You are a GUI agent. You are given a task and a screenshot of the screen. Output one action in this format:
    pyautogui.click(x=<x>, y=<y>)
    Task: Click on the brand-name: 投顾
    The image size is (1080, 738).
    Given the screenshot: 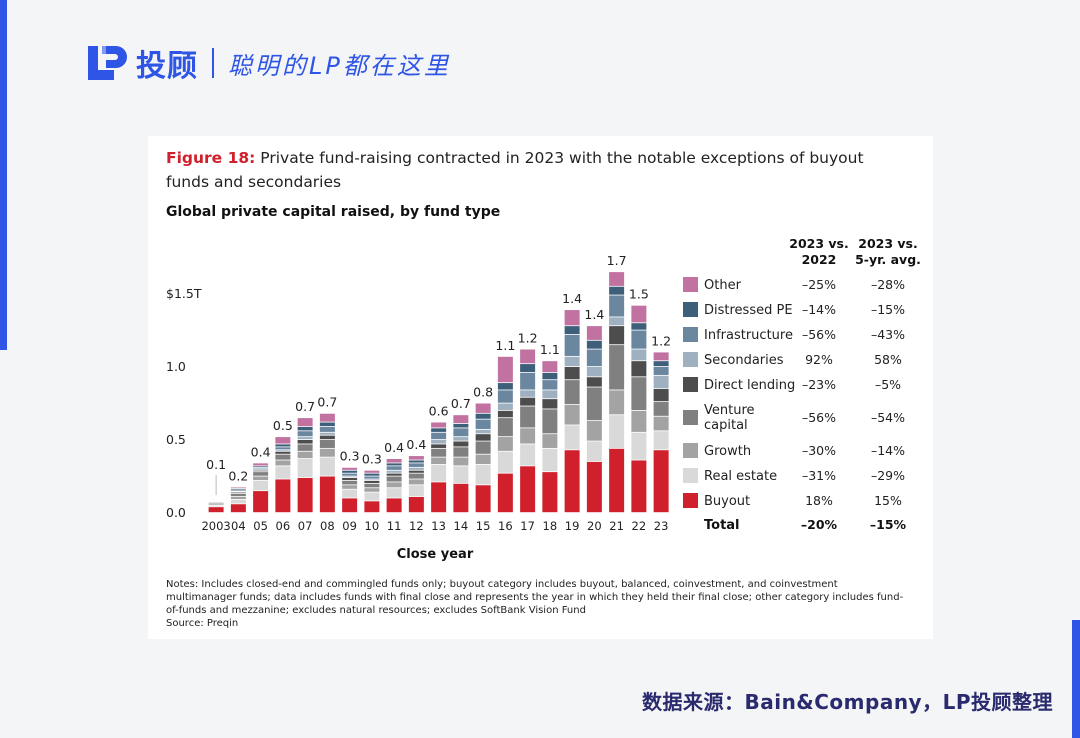 What is the action you would take?
    pyautogui.click(x=167, y=66)
    